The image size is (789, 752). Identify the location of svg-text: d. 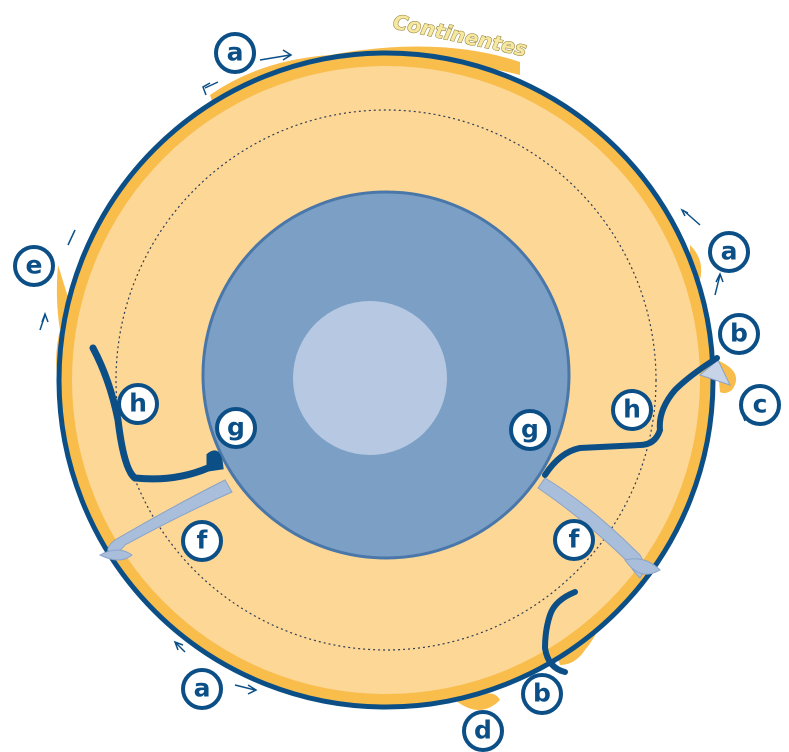
(483, 730).